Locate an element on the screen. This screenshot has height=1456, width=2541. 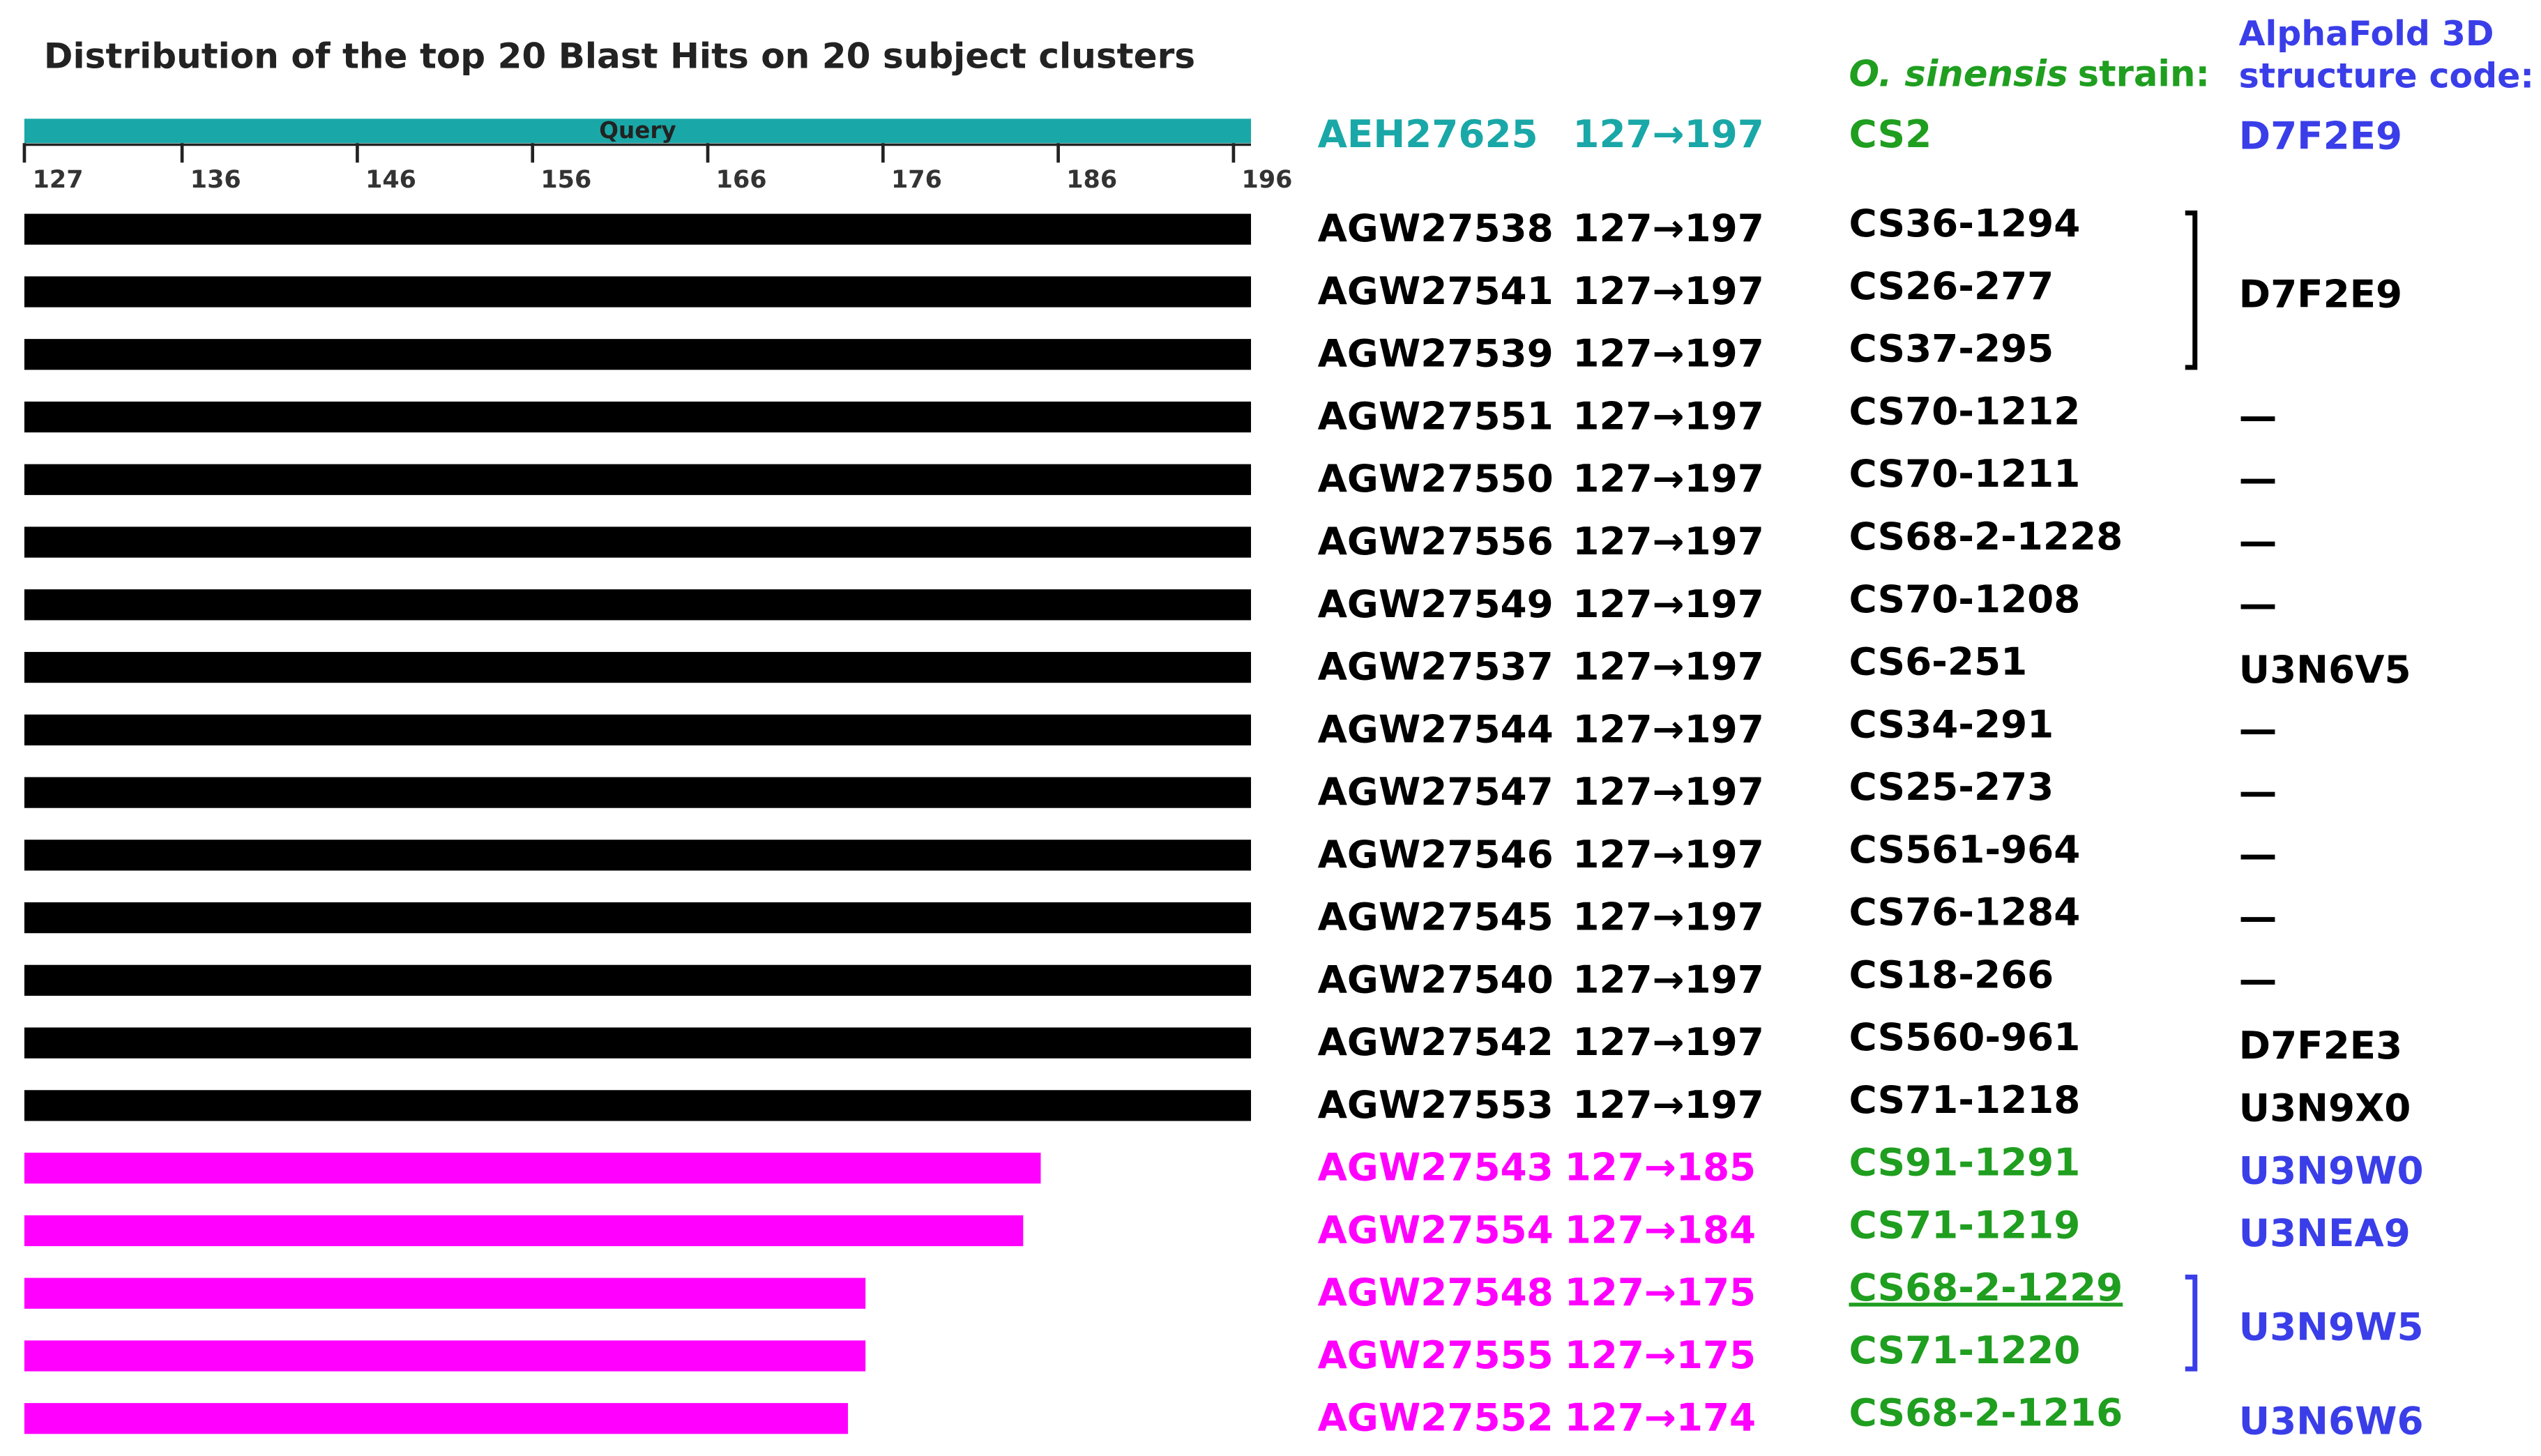
x-tick-label: 127 is located at coordinates (58, 180).